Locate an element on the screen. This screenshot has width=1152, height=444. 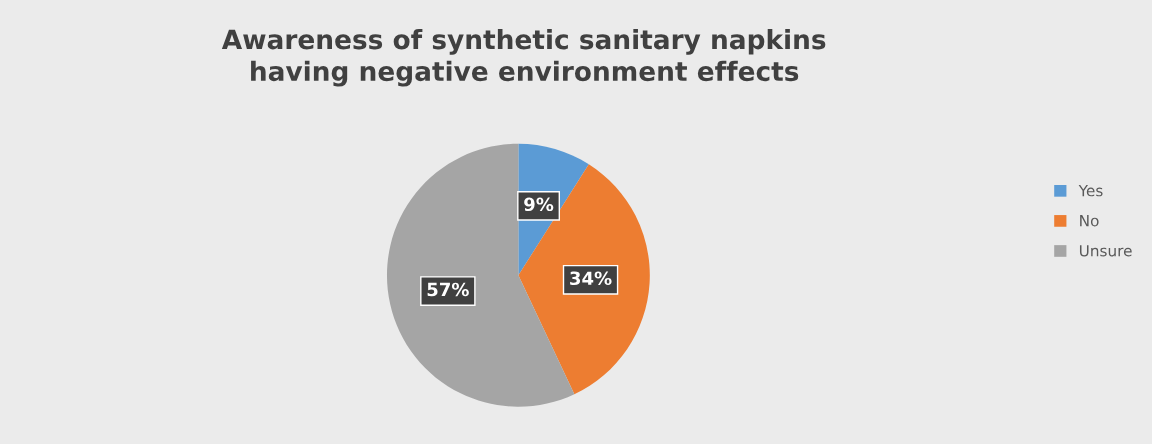
data-label: 9% is located at coordinates (539, 204).